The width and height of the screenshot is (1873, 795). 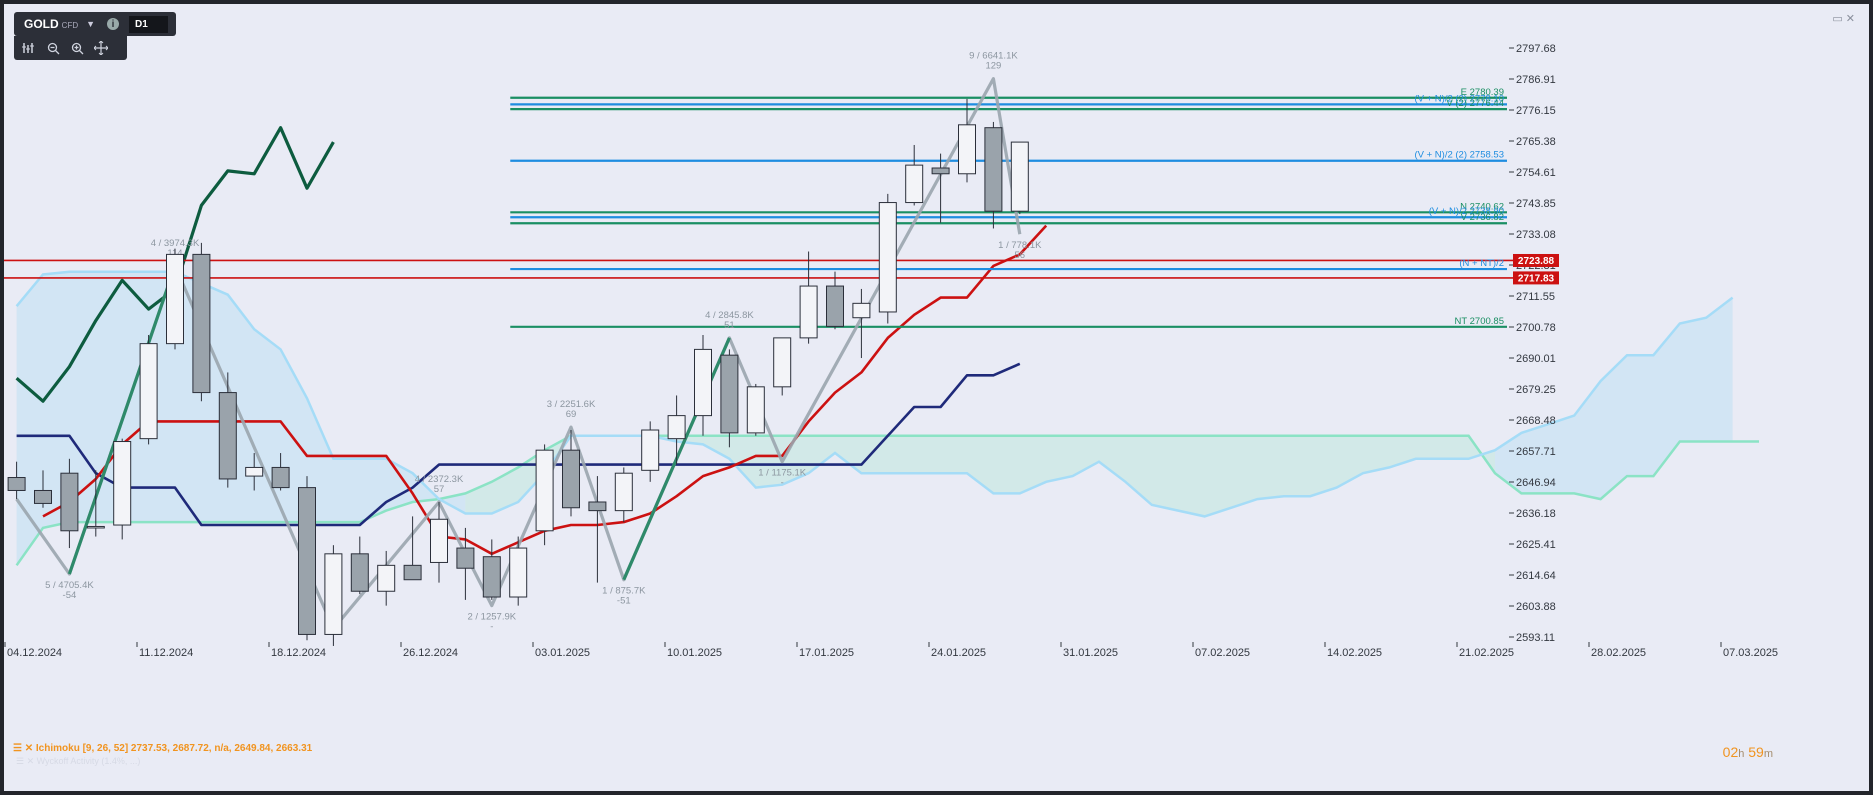 I want to click on price-tick-label: 2743.85, so click(x=1536, y=204).